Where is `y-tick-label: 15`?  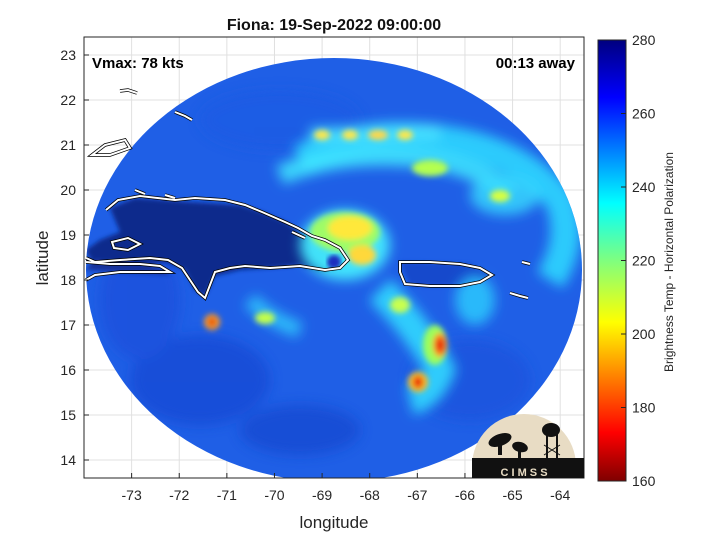 y-tick-label: 15 is located at coordinates (68, 415).